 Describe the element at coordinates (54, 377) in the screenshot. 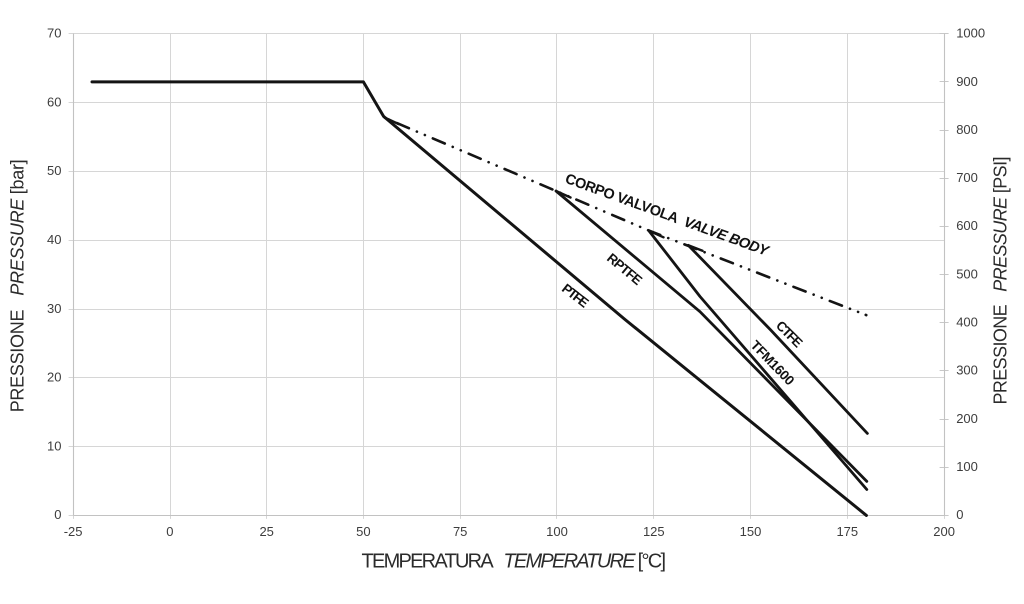

I see `svg-text: 20` at that location.